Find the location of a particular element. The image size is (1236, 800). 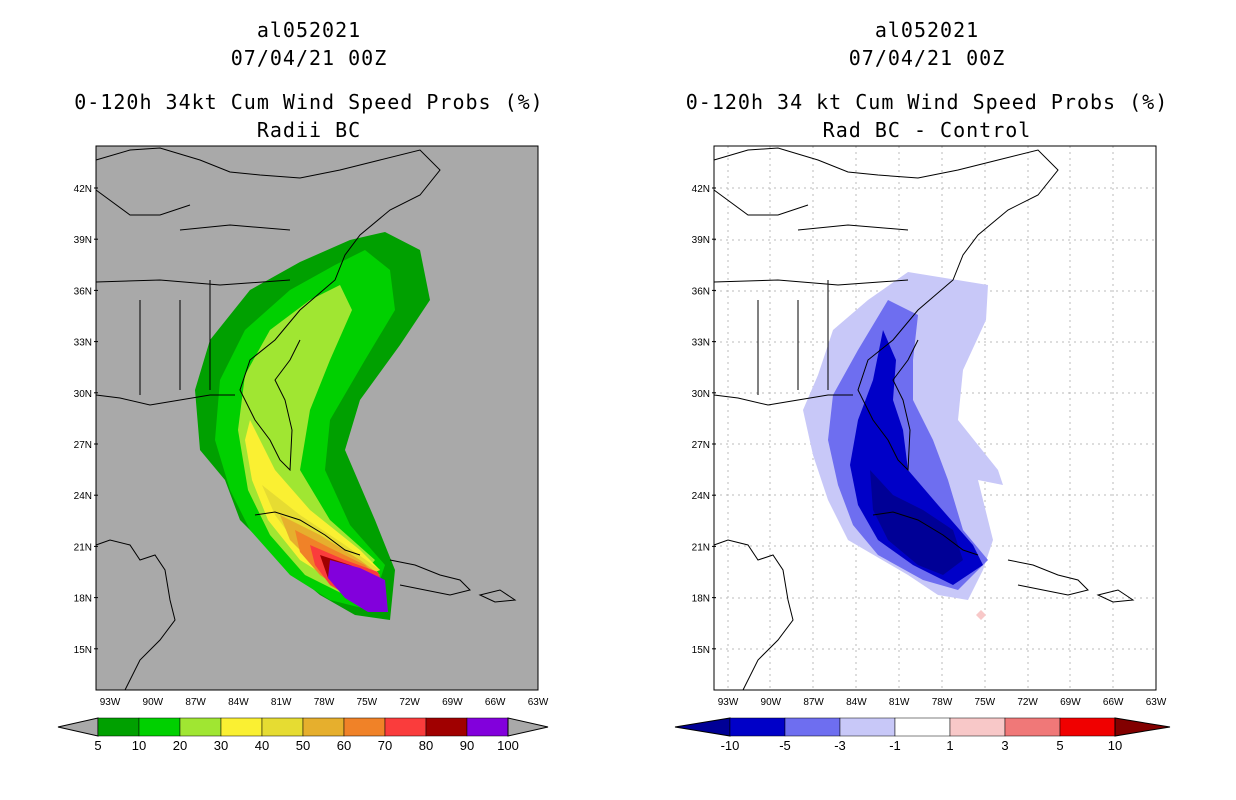

right-date: 07/04/21 00Z is located at coordinates (927, 58).